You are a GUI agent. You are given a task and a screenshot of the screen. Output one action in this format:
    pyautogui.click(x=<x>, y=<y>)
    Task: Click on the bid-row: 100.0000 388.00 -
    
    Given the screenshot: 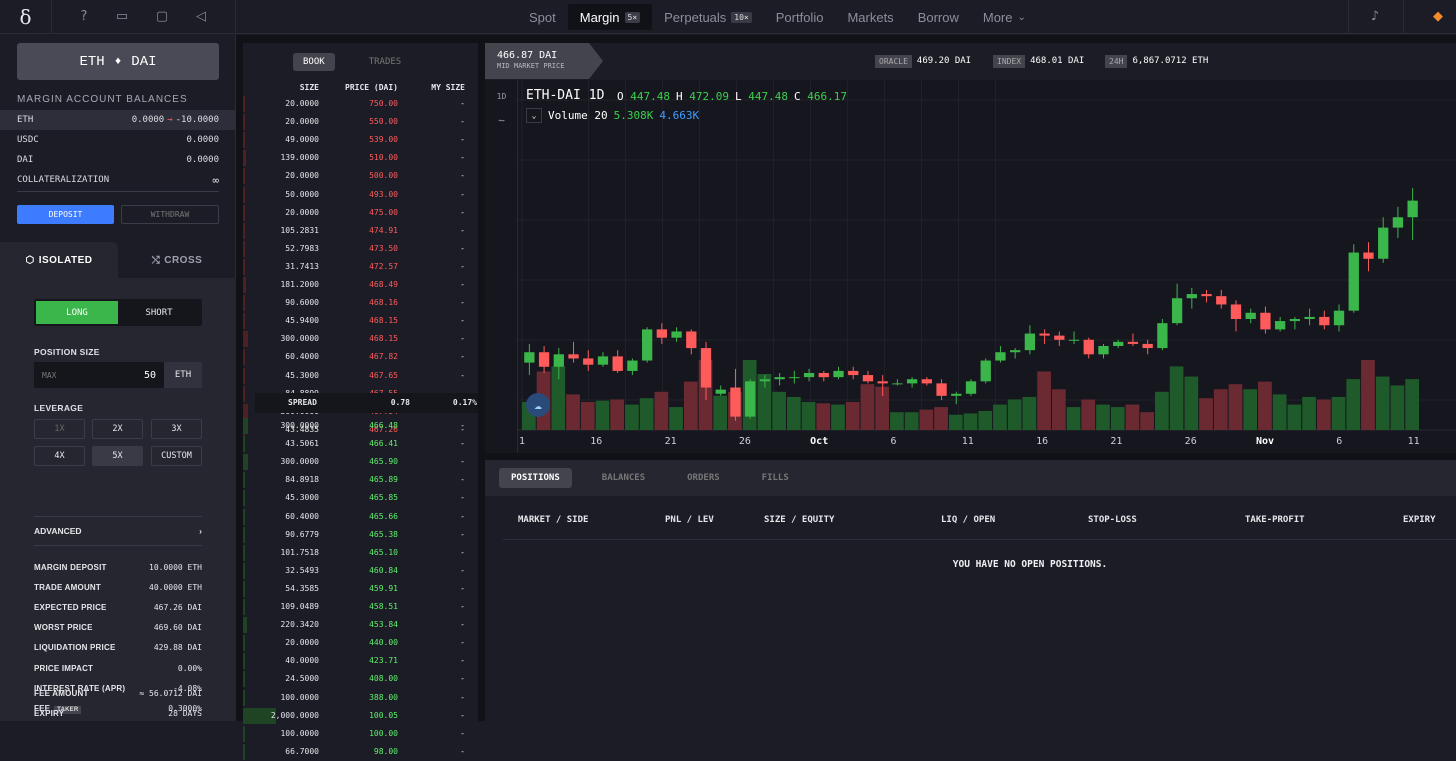 What is the action you would take?
    pyautogui.click(x=360, y=698)
    